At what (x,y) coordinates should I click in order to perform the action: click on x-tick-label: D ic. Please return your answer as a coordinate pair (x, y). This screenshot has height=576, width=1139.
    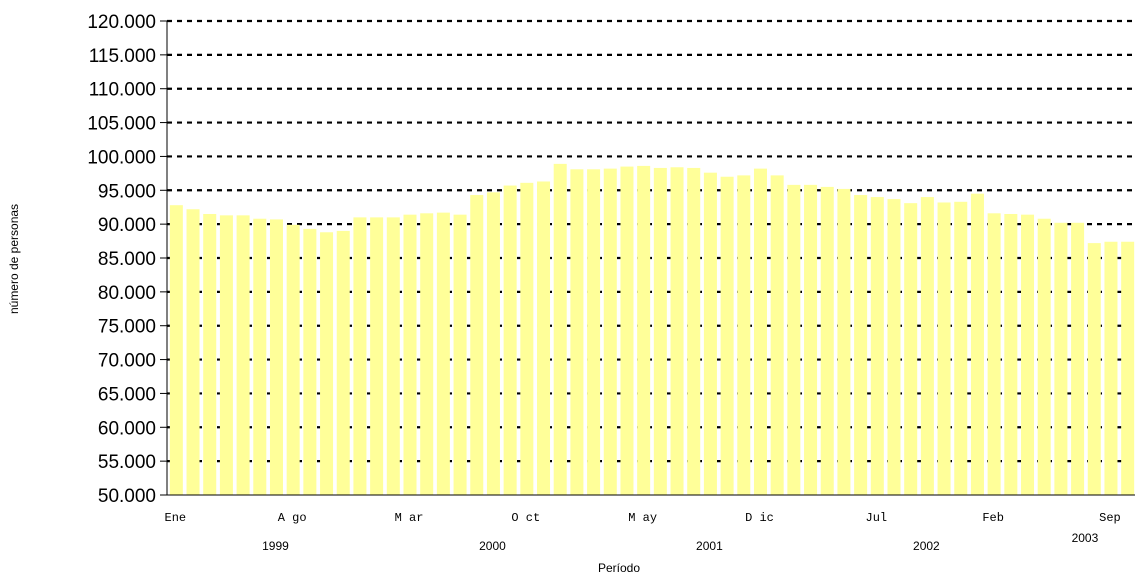
    Looking at the image, I should click on (759, 518).